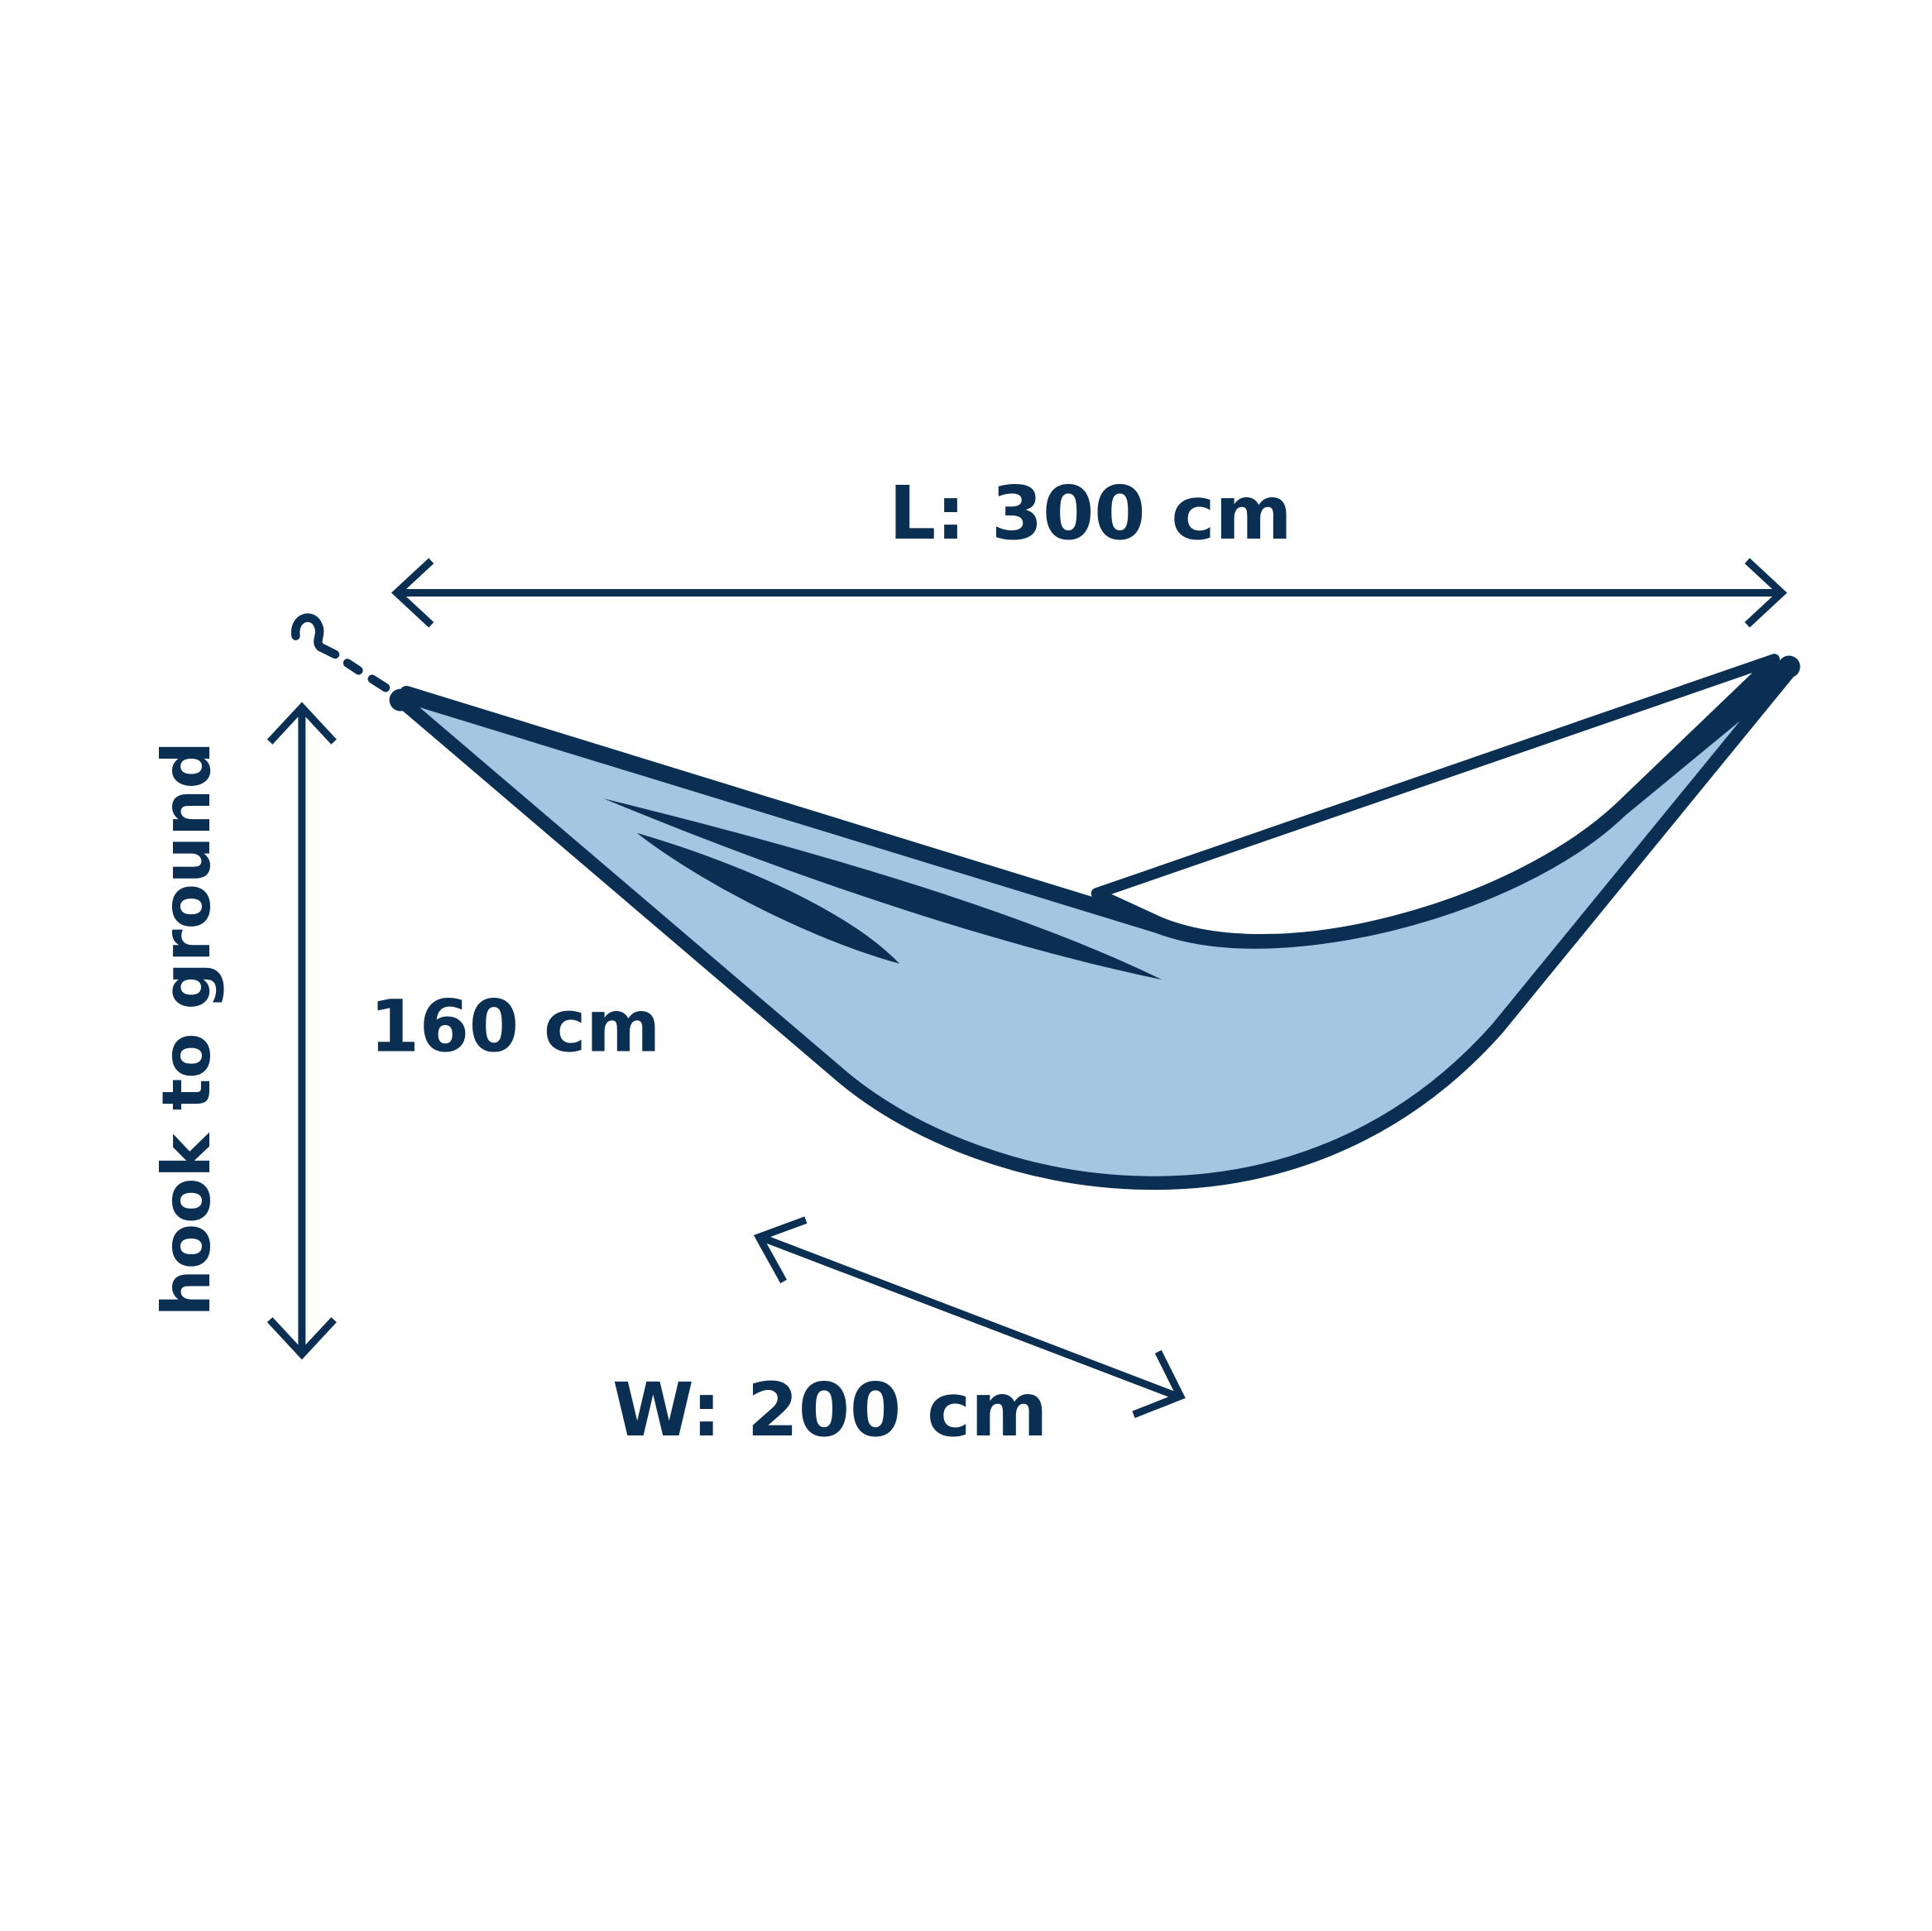 The image size is (1932, 1931). Describe the element at coordinates (186, 1028) in the screenshot. I see `height-caption: hook to ground` at that location.